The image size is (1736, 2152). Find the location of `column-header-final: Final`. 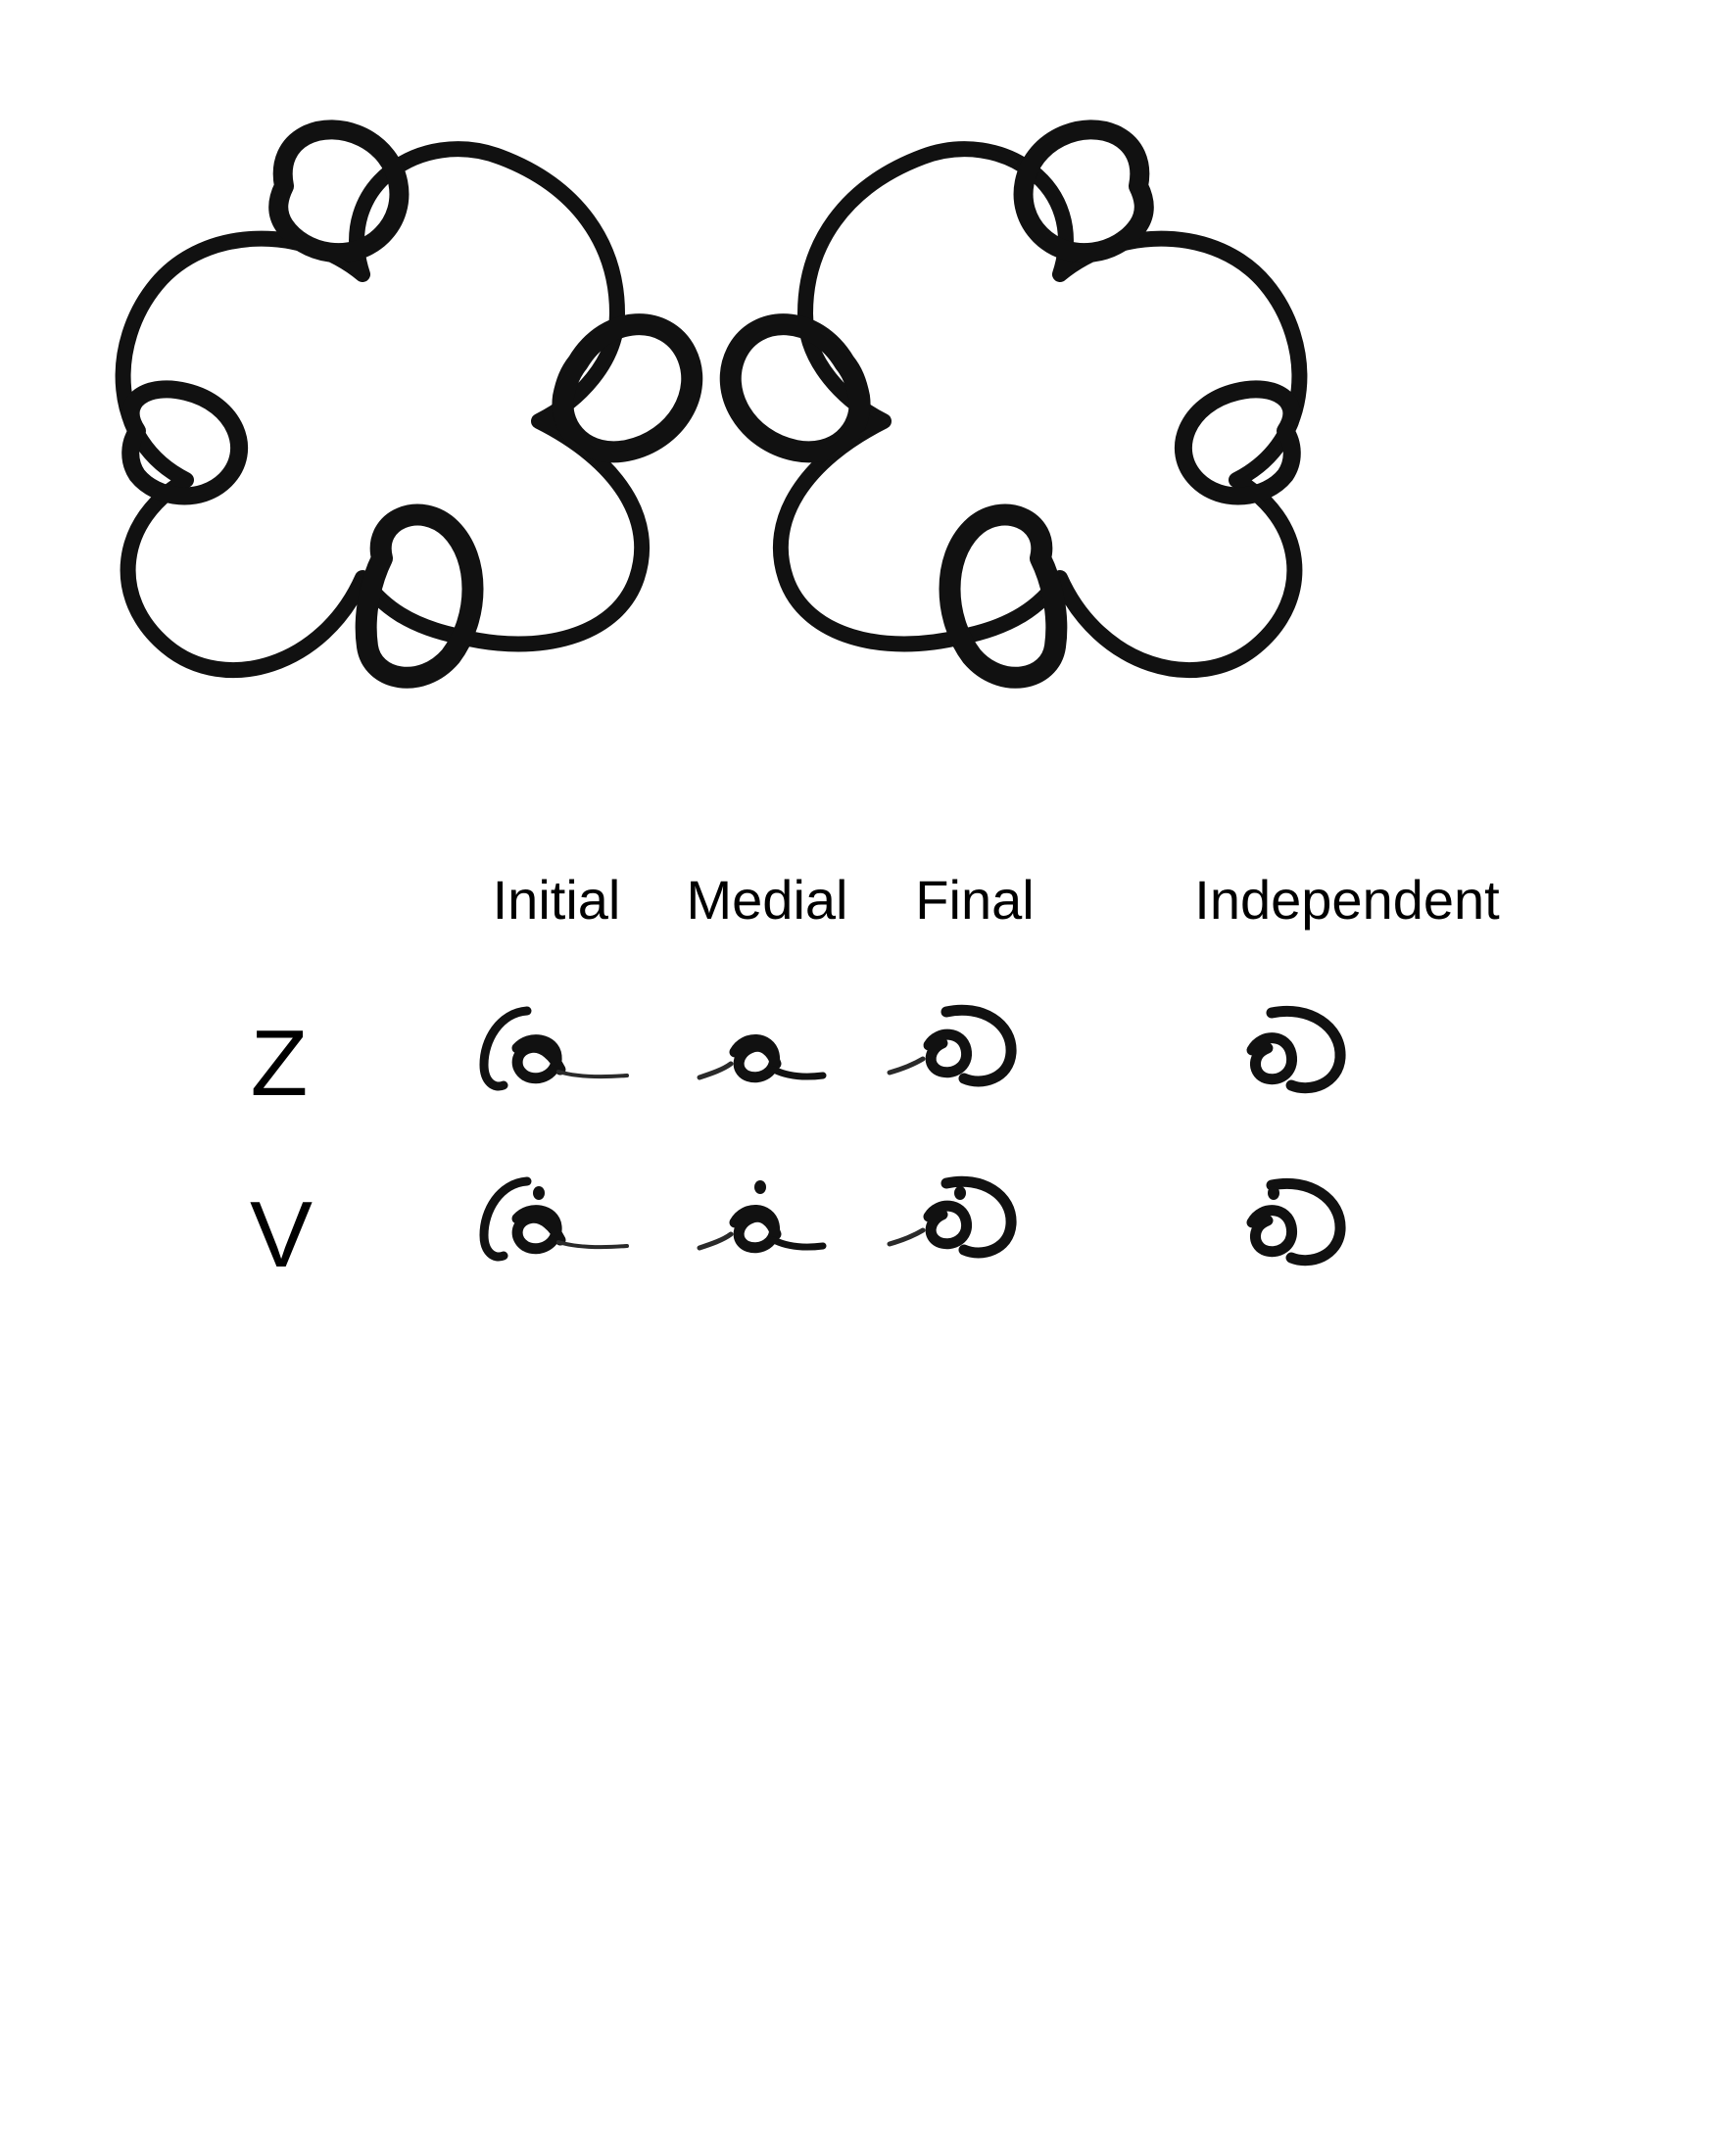

column-header-final: Final is located at coordinates (974, 900).